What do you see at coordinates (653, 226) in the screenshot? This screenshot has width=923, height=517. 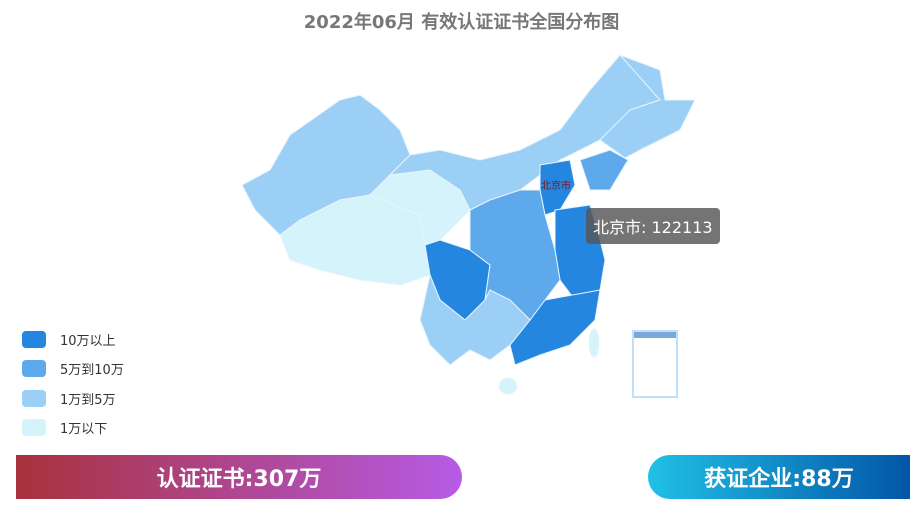 I see `map-tooltip: 北京市: 122113` at bounding box center [653, 226].